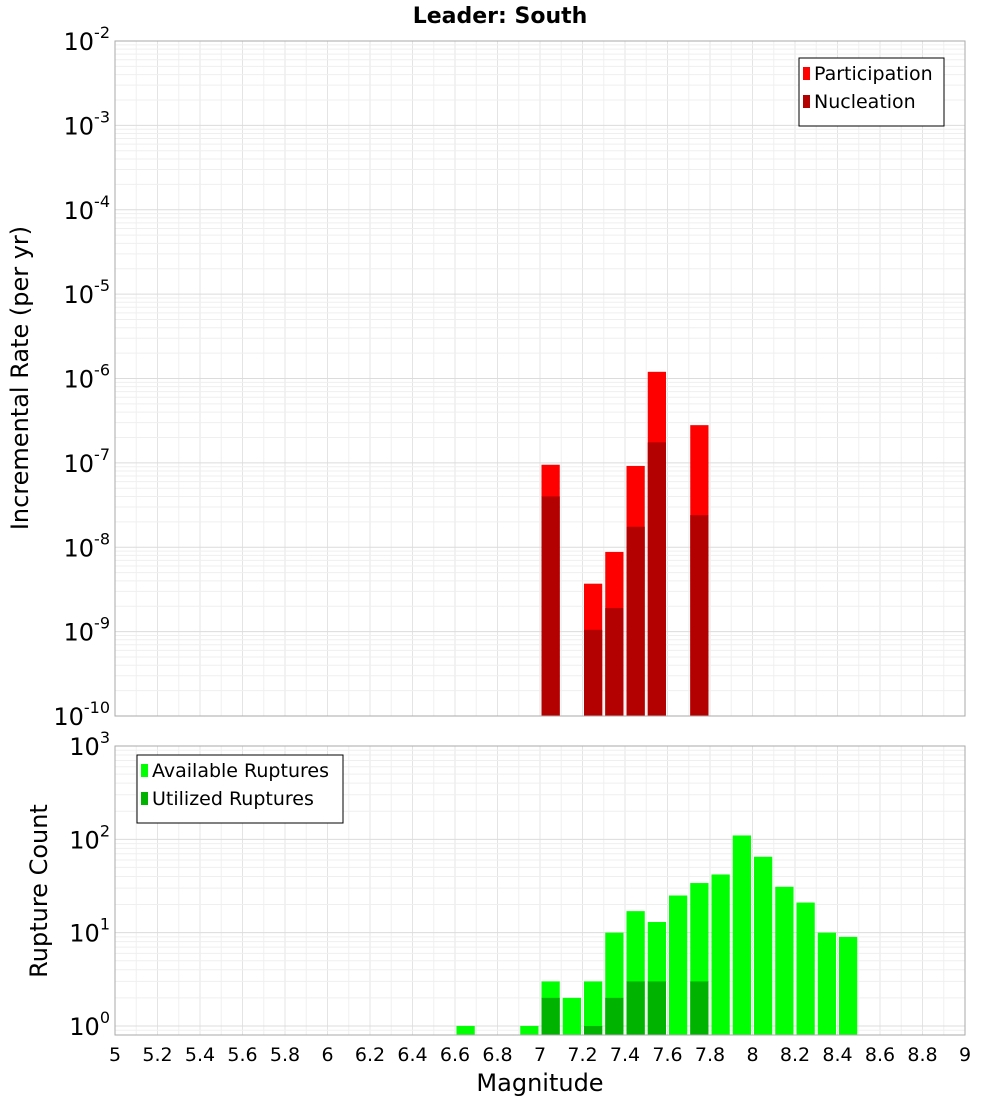  What do you see at coordinates (200, 1055) in the screenshot?
I see `x-tick-label: 5.4` at bounding box center [200, 1055].